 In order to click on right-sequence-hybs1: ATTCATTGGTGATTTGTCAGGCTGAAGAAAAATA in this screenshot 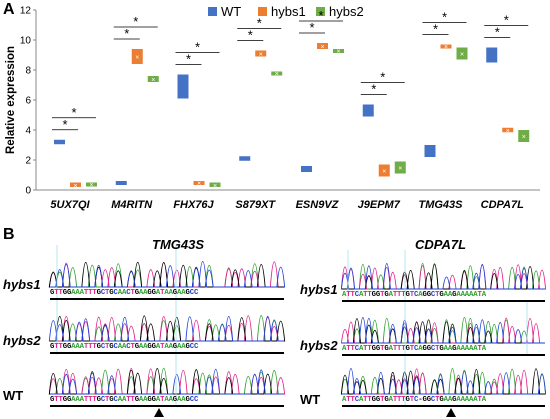, I will do `click(414, 295)`.